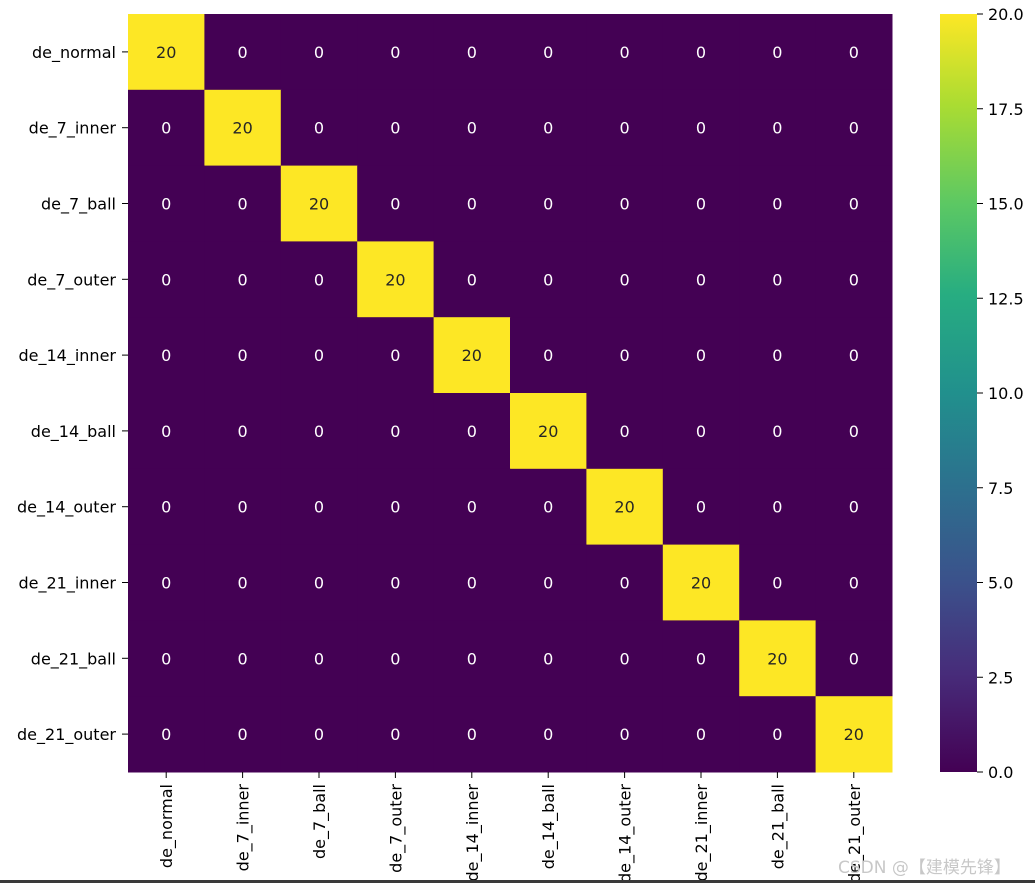 Image resolution: width=1035 pixels, height=883 pixels. Describe the element at coordinates (1006, 393) in the screenshot. I see `colorbar-tick-label: 10.0` at that location.